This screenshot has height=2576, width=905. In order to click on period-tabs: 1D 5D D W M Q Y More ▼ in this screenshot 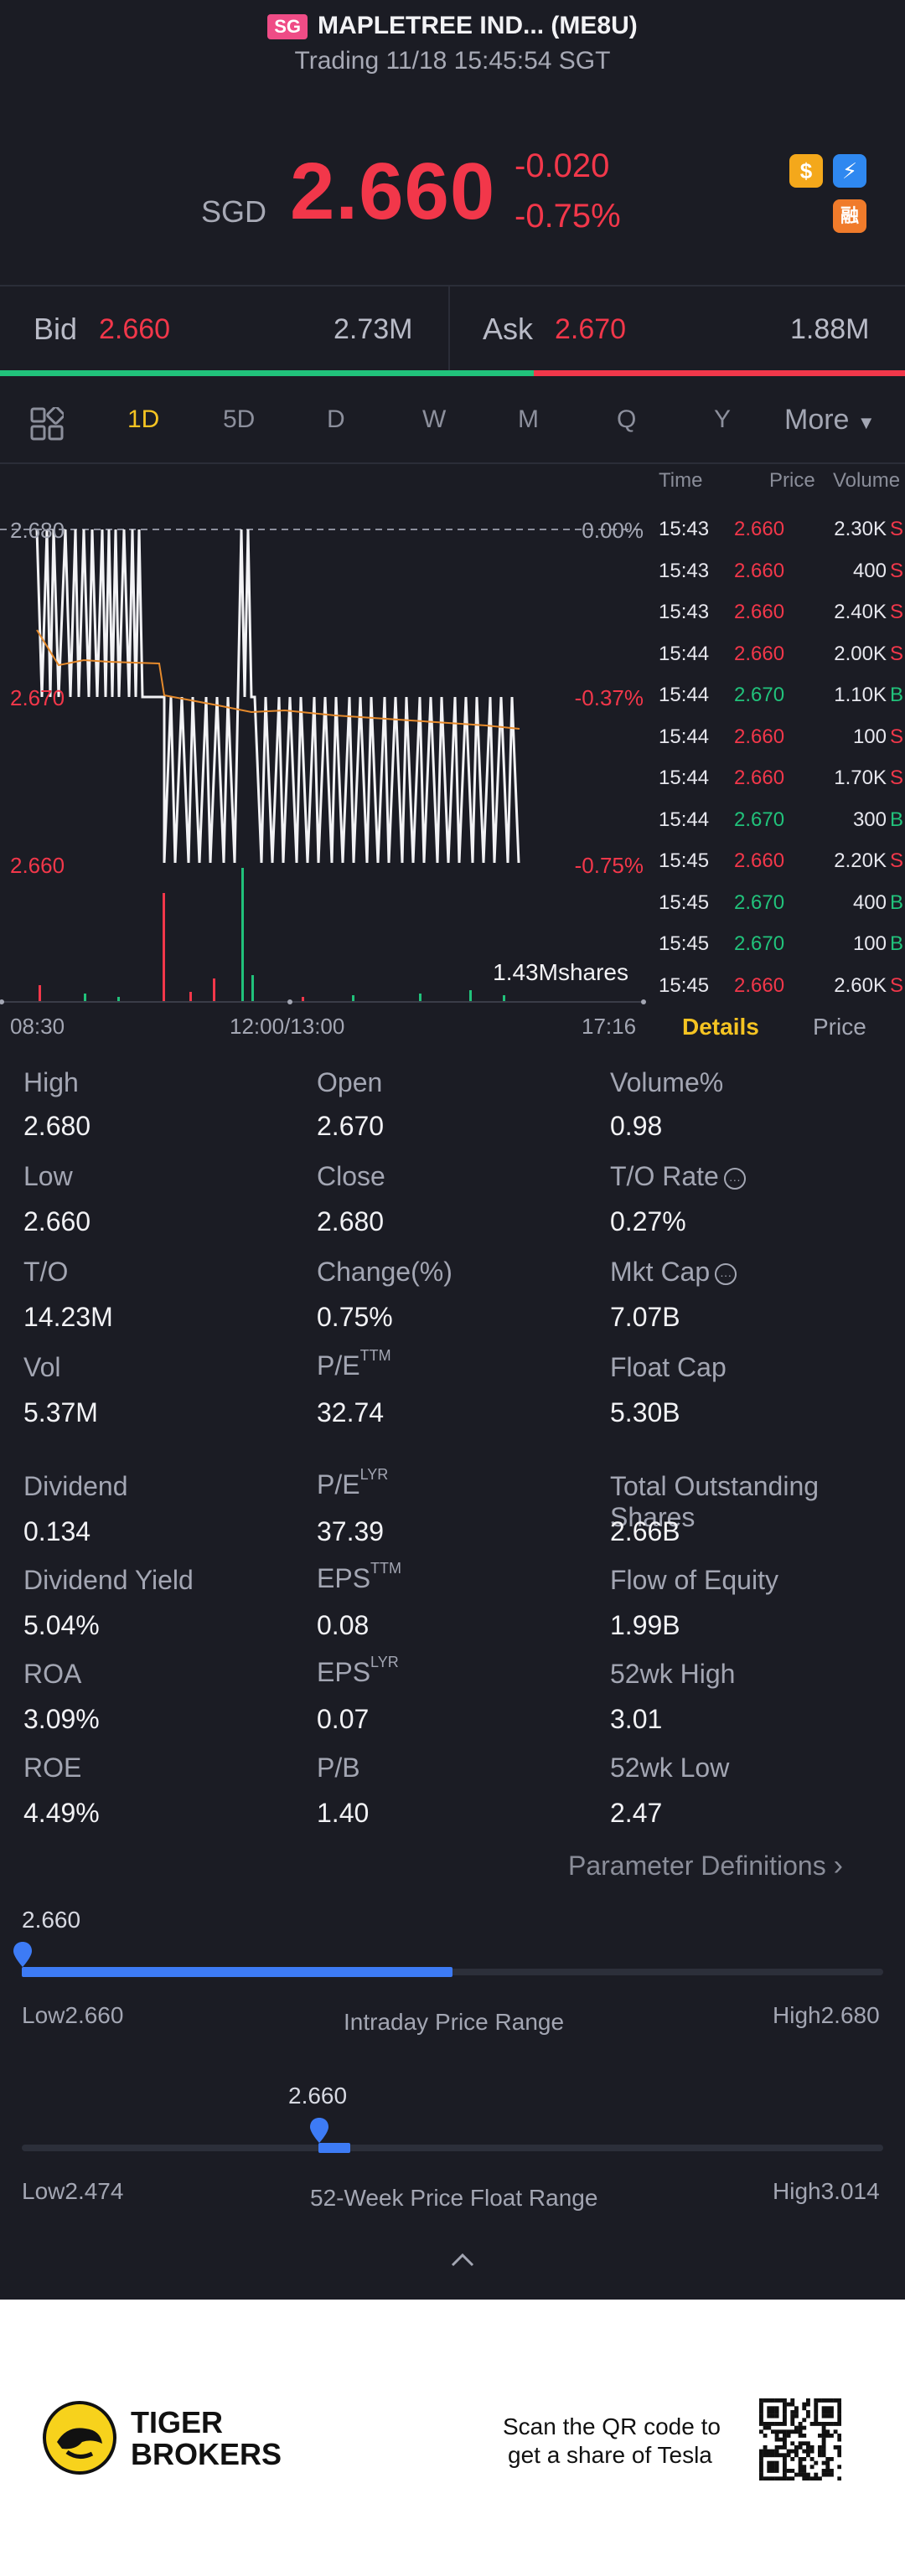, I will do `click(452, 424)`.